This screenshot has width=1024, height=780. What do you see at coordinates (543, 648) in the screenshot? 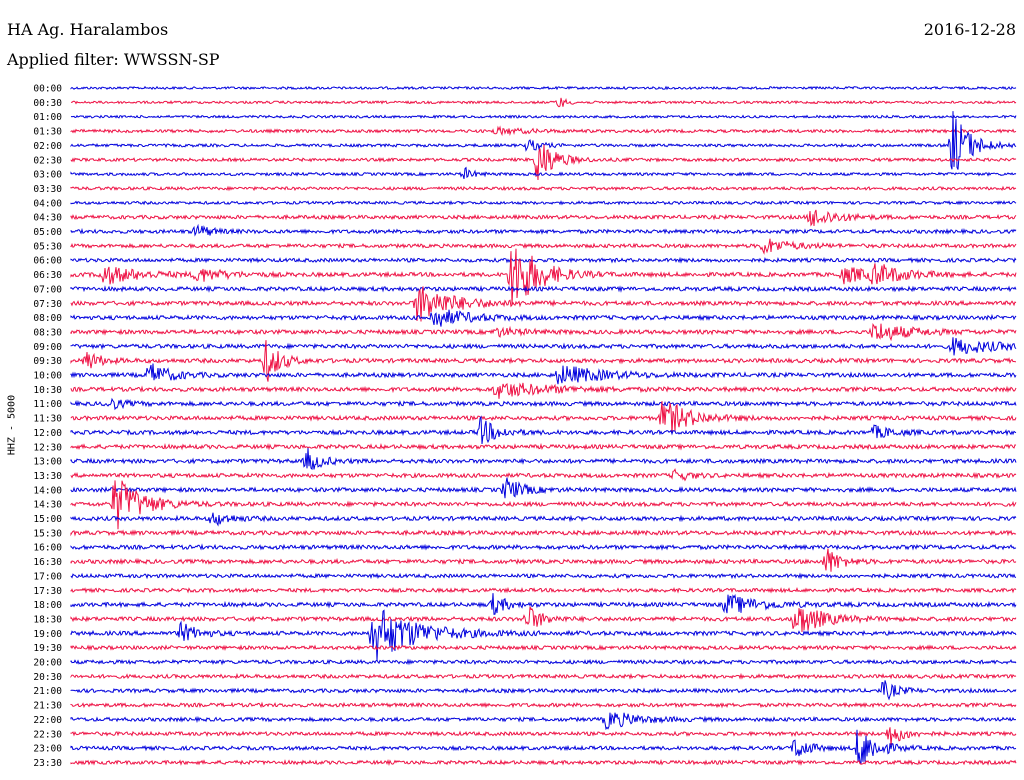
I see `trace-1930` at bounding box center [543, 648].